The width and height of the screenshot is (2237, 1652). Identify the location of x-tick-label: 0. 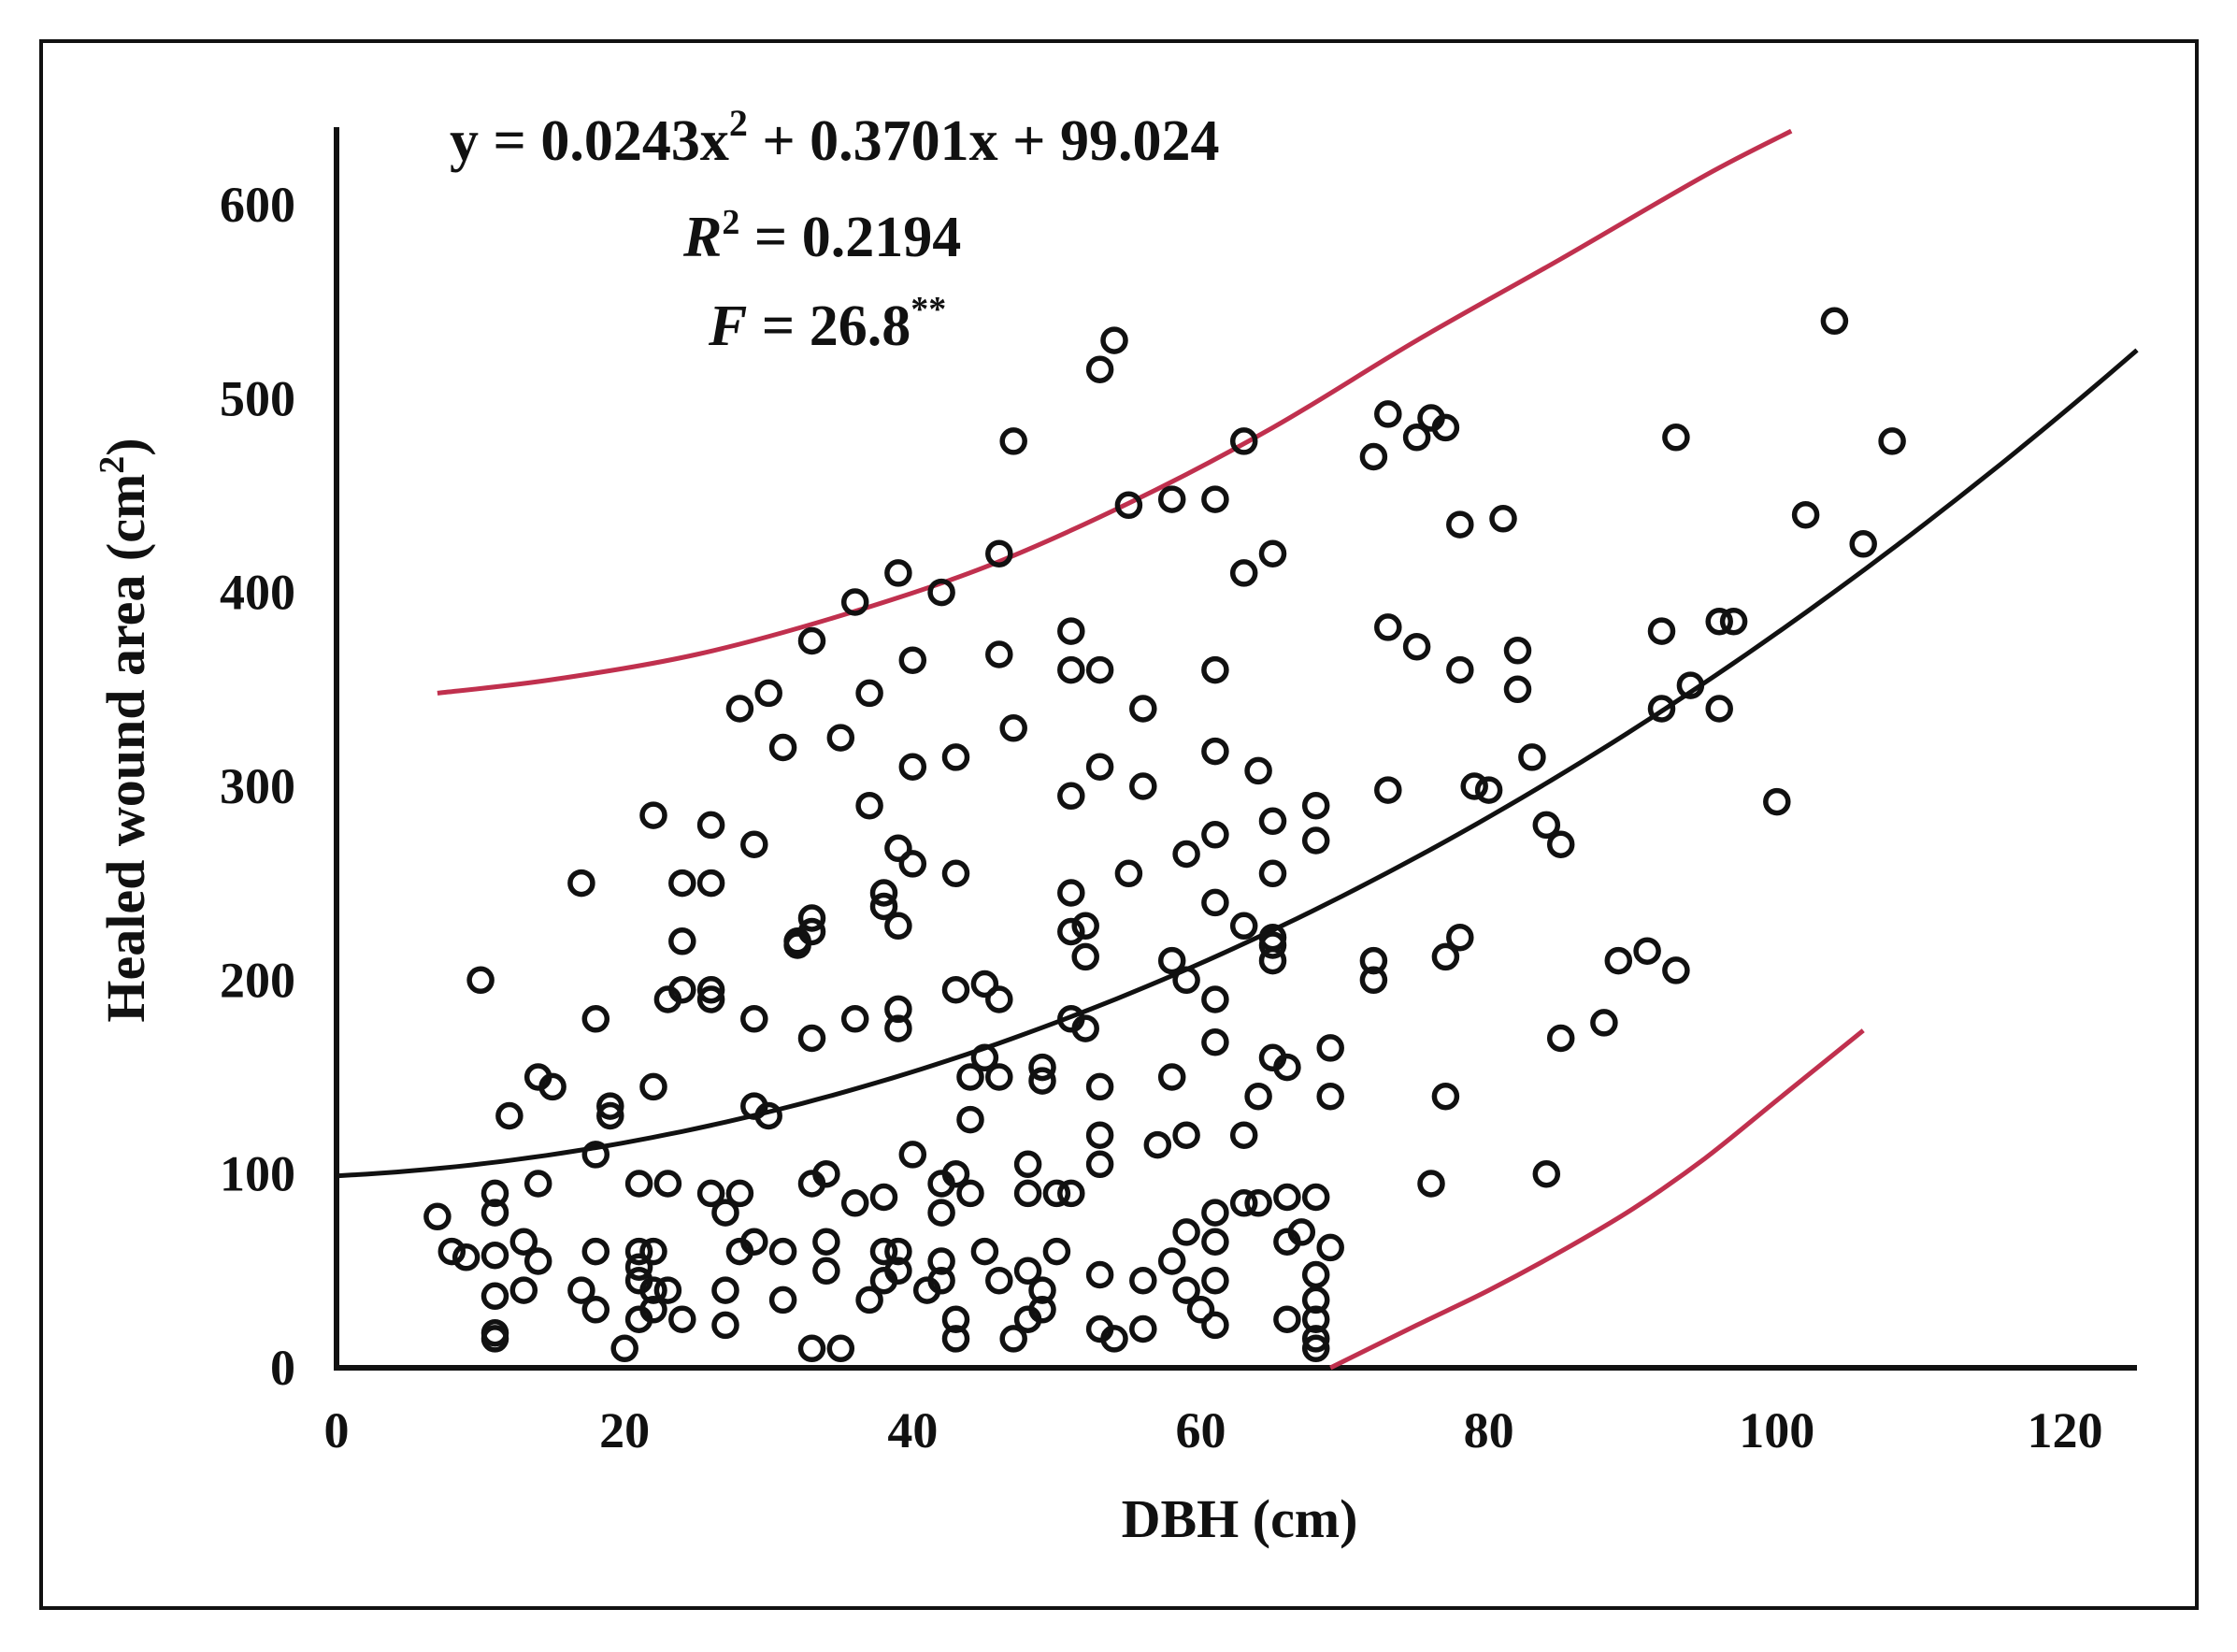
(337, 1430).